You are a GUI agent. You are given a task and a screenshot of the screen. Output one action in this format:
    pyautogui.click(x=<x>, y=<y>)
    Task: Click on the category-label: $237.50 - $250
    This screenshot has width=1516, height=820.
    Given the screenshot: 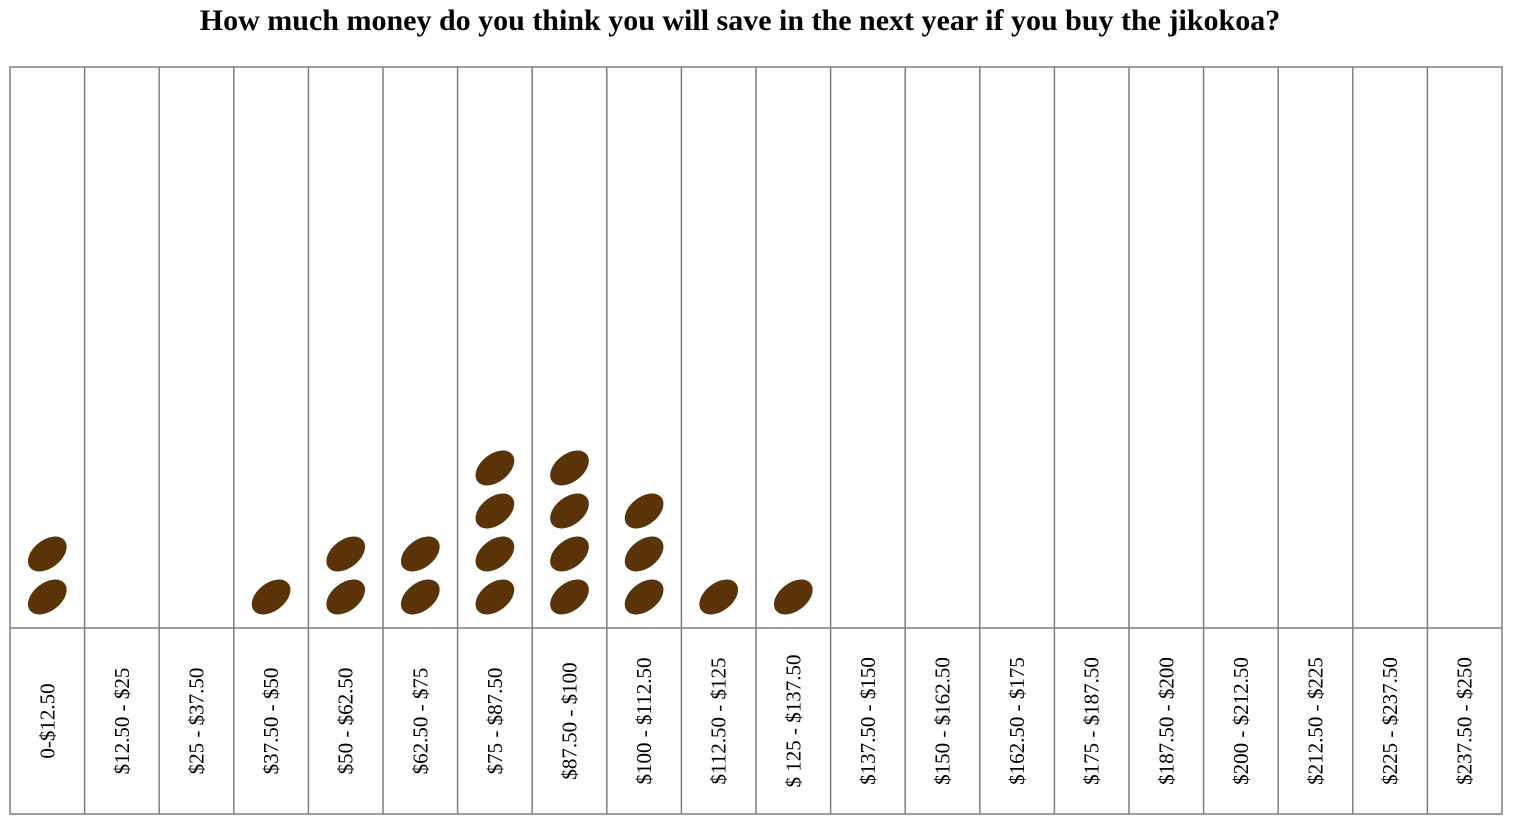 What is the action you would take?
    pyautogui.click(x=1465, y=721)
    